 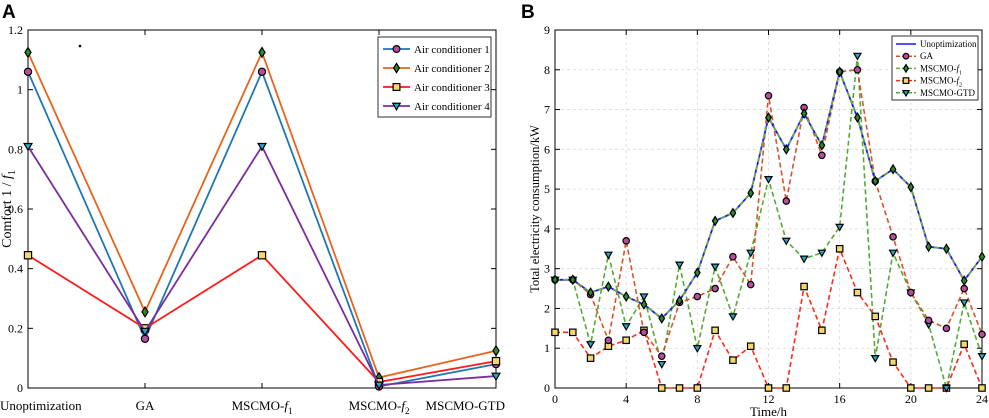 I want to click on y-tick-label-a: 0.8, so click(x=15, y=149).